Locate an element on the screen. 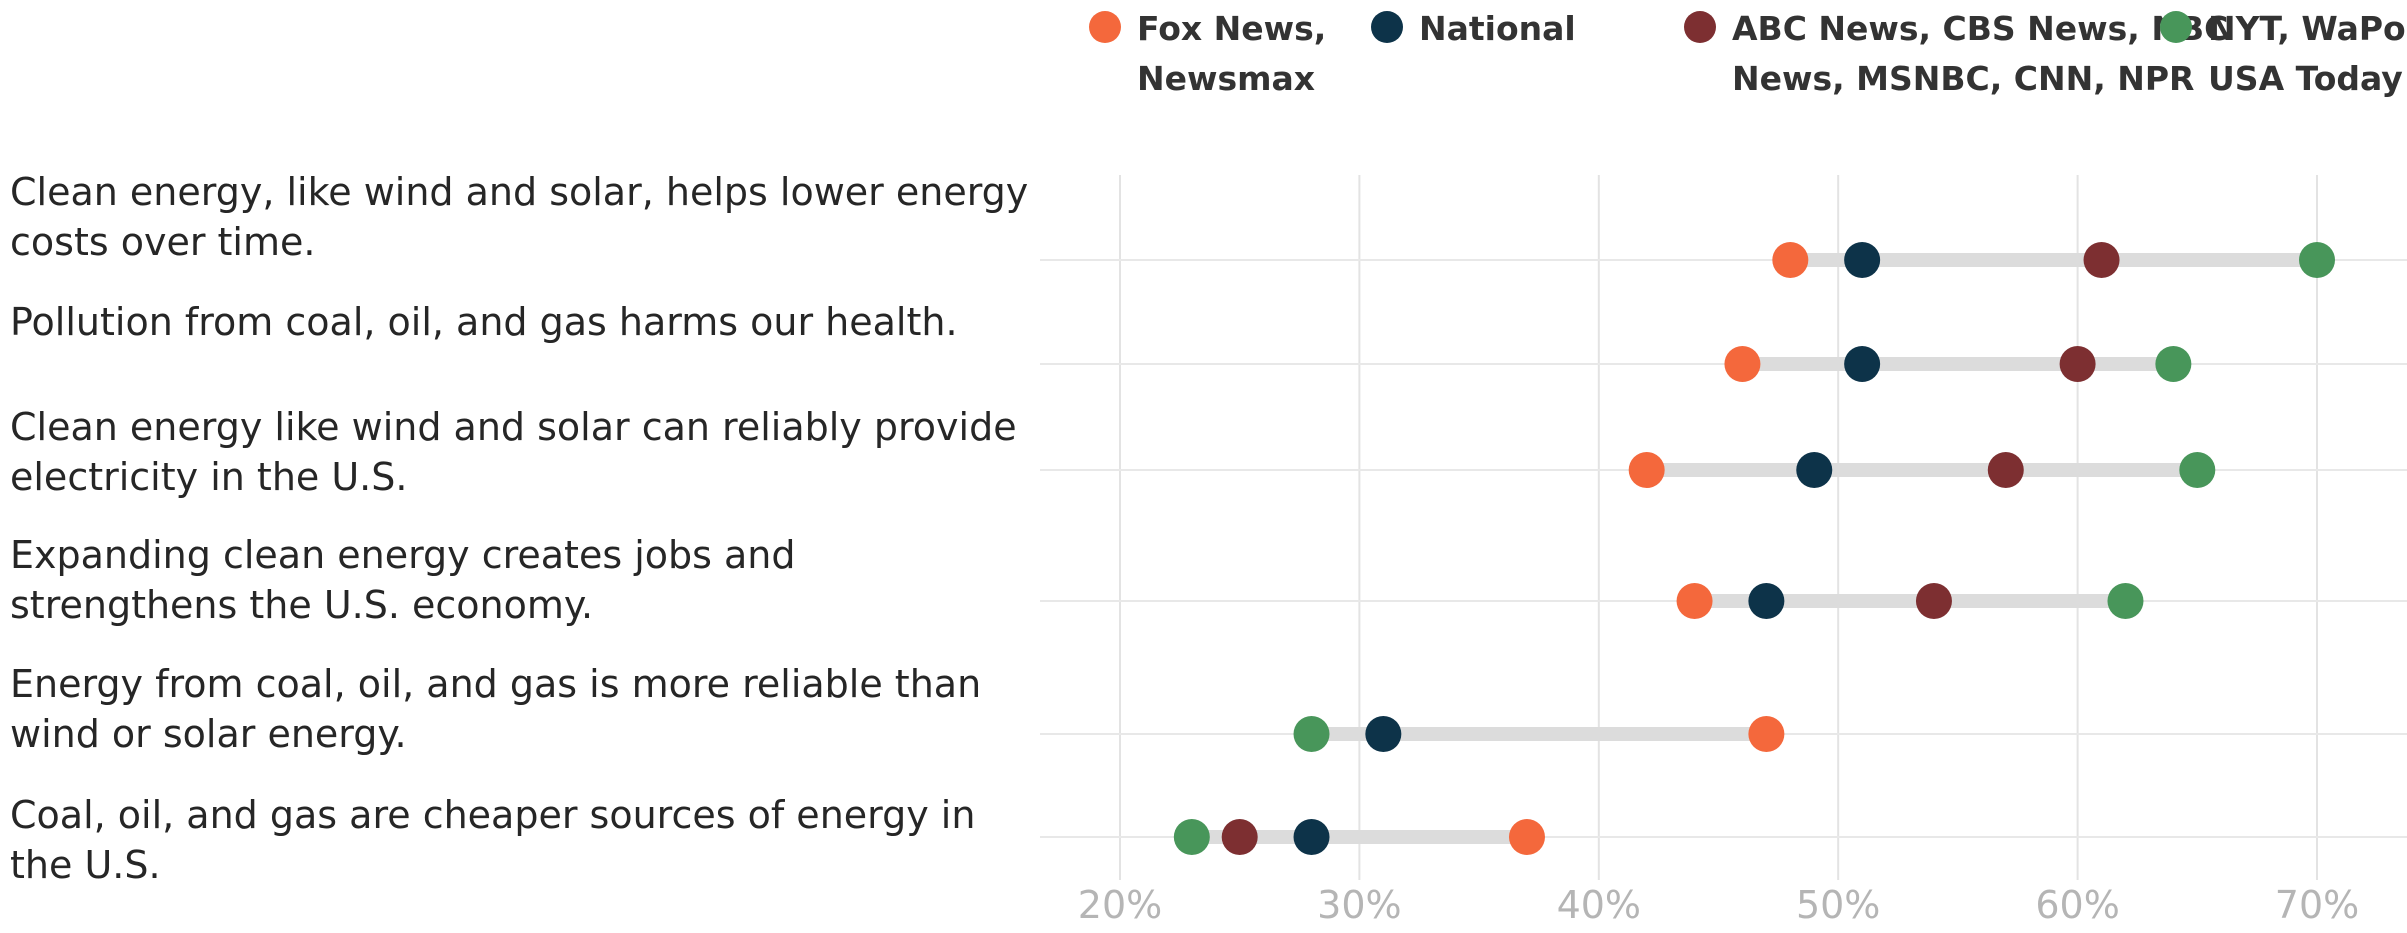  x-axis-ticks: 20% 30% 40% 50% 60% 70% is located at coordinates (1718, 905).